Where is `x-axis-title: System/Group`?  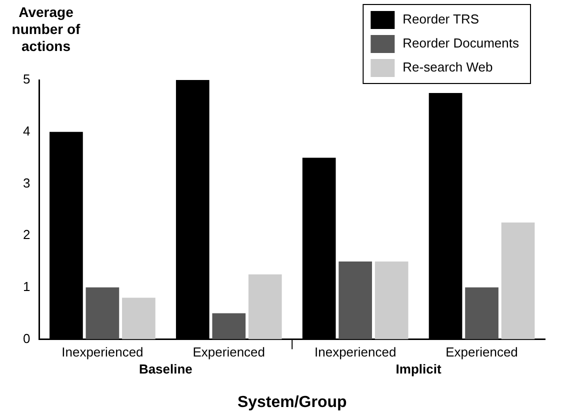 x-axis-title: System/Group is located at coordinates (292, 402).